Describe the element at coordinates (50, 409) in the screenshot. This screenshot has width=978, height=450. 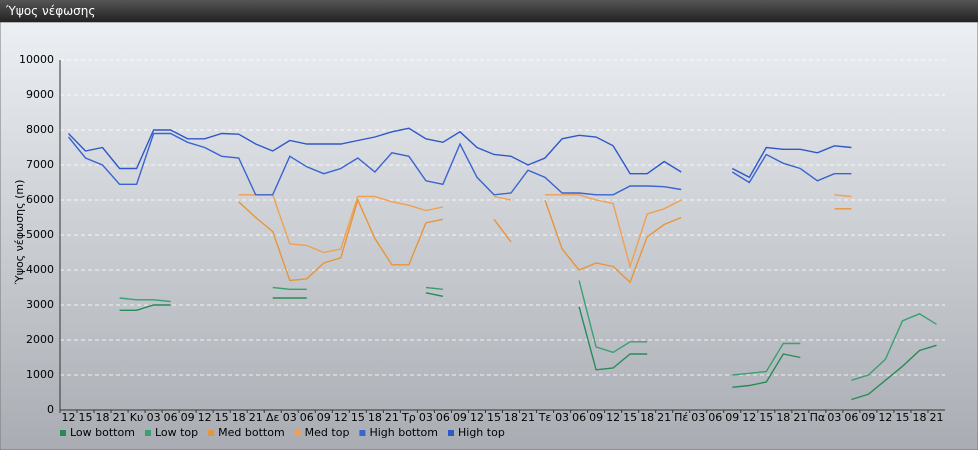
I see `y-tick-label: 0` at that location.